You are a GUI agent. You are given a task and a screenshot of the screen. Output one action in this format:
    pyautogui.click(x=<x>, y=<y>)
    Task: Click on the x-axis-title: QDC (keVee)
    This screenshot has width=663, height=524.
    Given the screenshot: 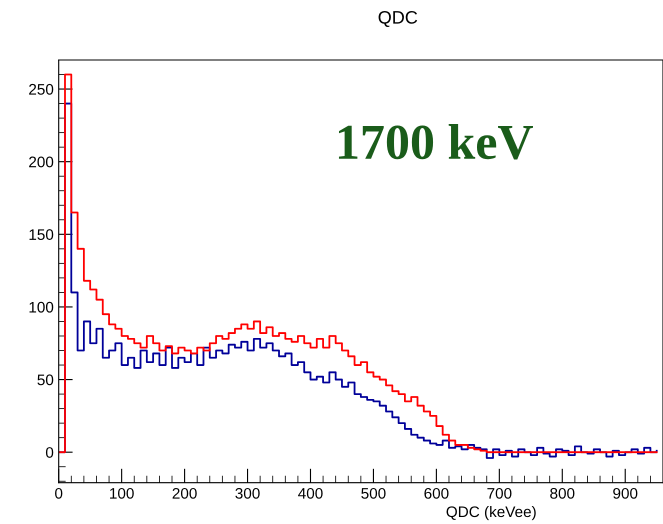 What is the action you would take?
    pyautogui.click(x=491, y=513)
    